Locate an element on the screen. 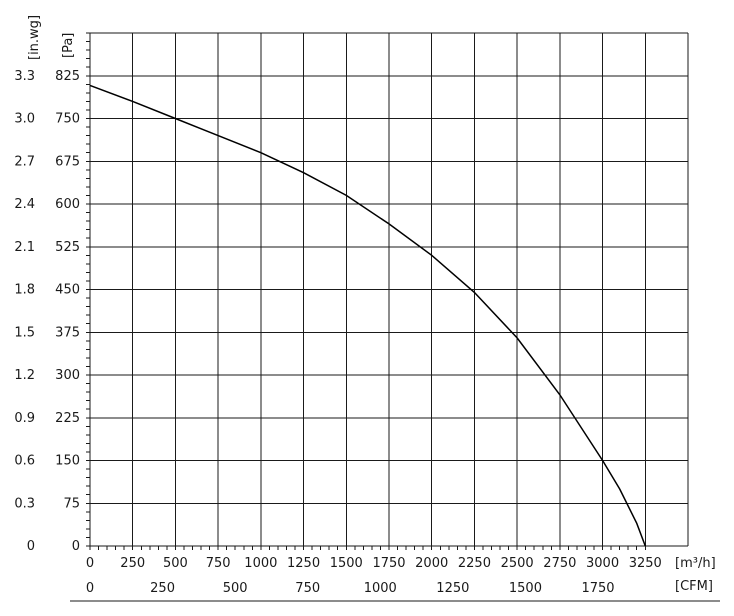 The width and height of the screenshot is (734, 616). y-tick-label-inwg: 2.7 is located at coordinates (24, 161).